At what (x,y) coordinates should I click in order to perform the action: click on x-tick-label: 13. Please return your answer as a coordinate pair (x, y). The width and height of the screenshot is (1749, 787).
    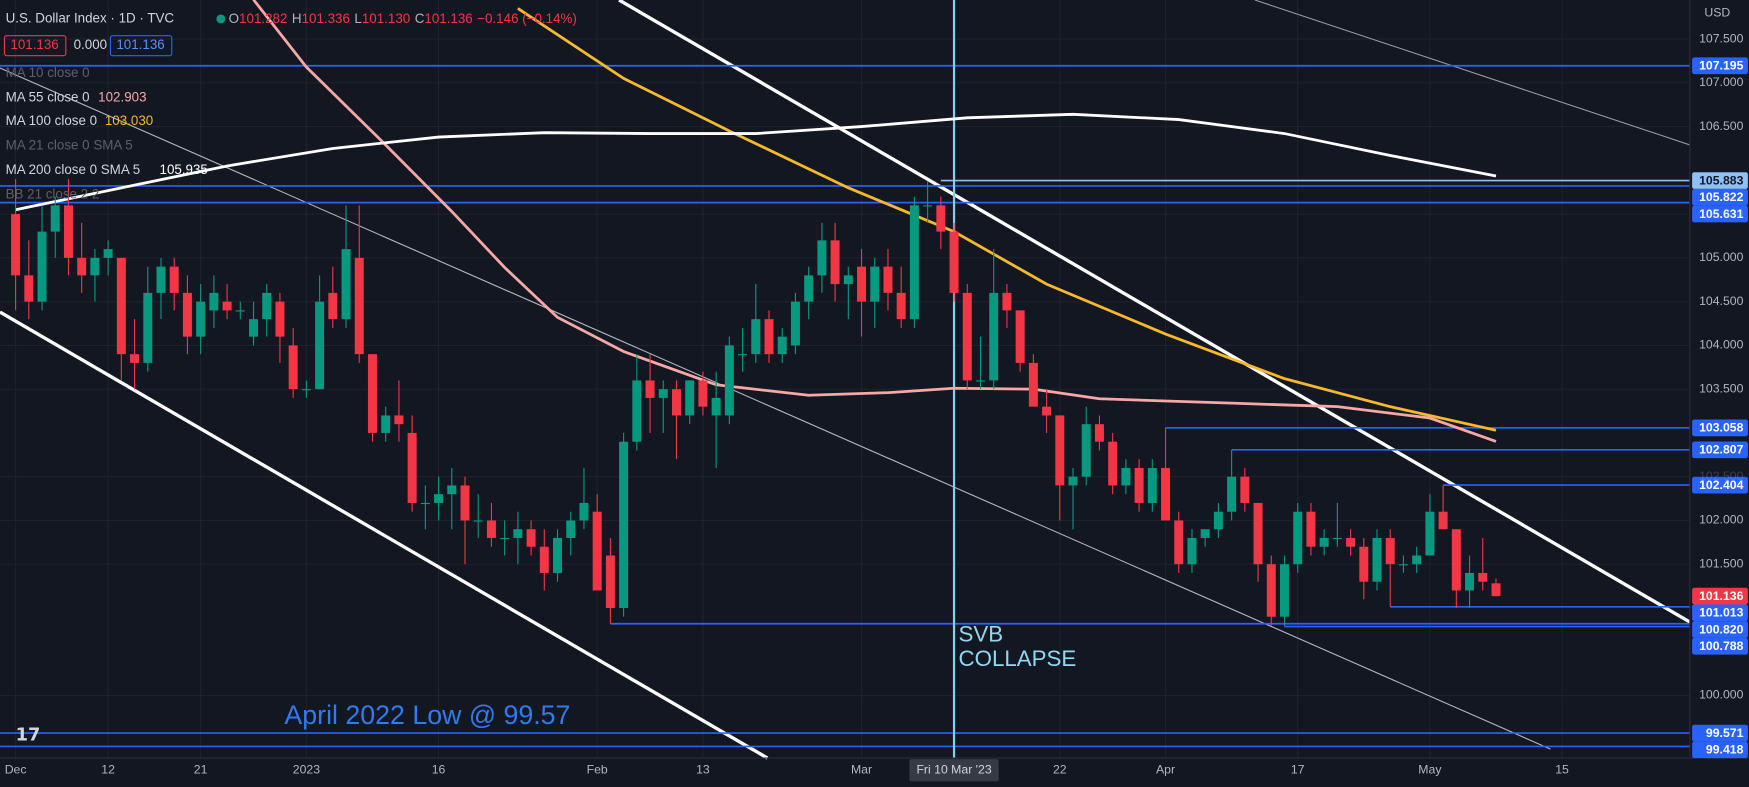
    Looking at the image, I should click on (703, 770).